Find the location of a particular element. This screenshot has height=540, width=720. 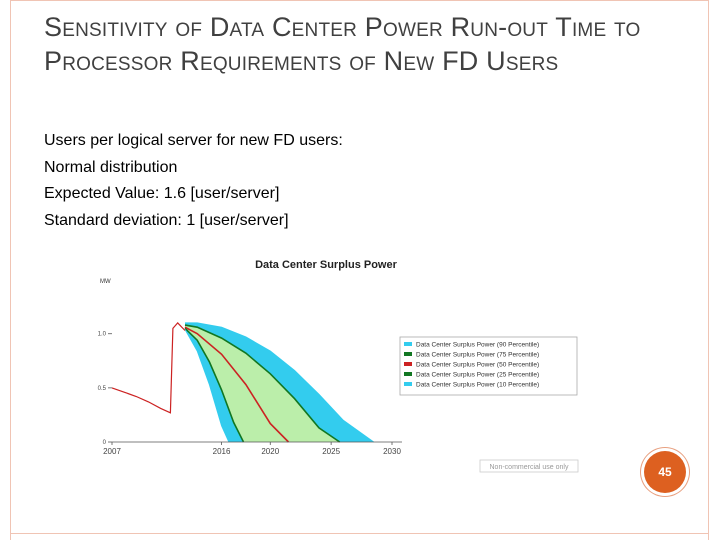

x-tick-label: 2016 is located at coordinates (222, 451).